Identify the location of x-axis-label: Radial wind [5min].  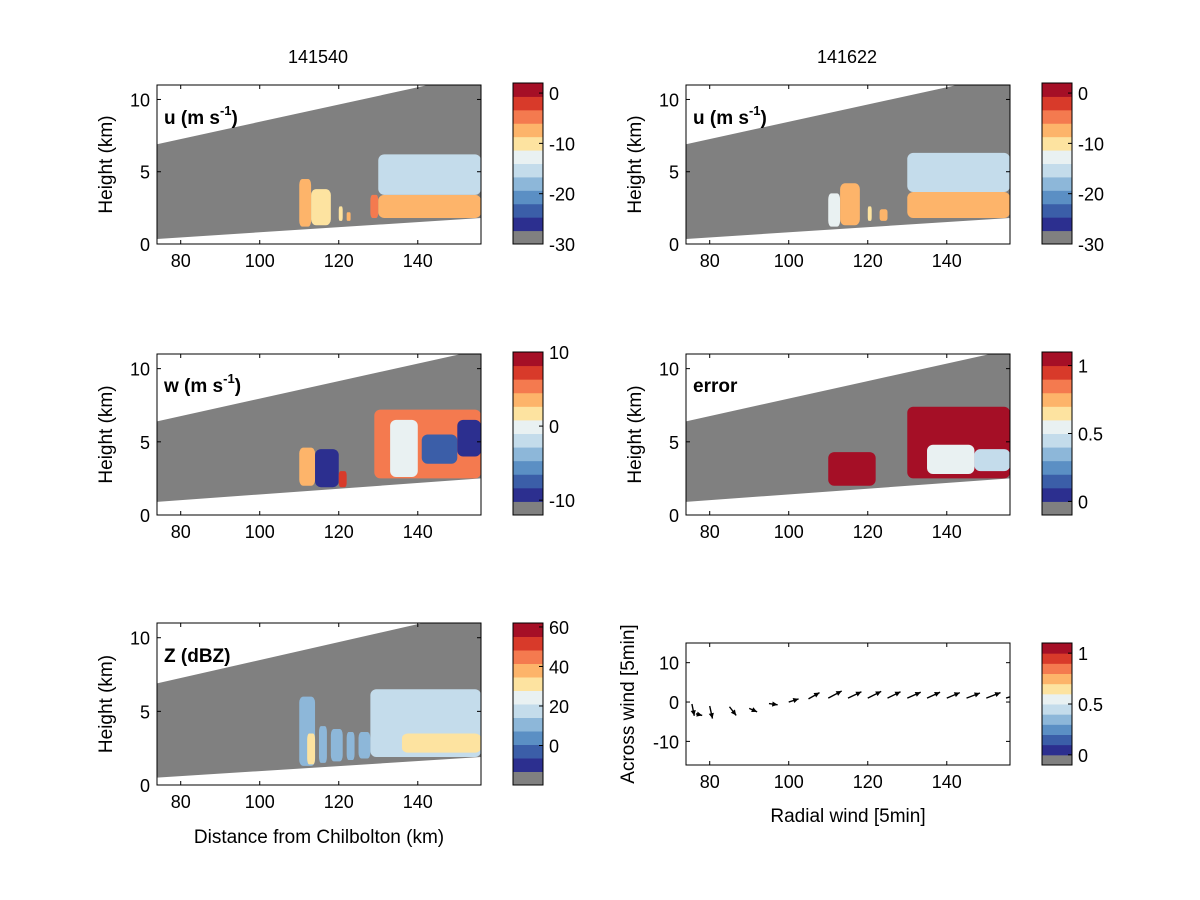
(847, 816).